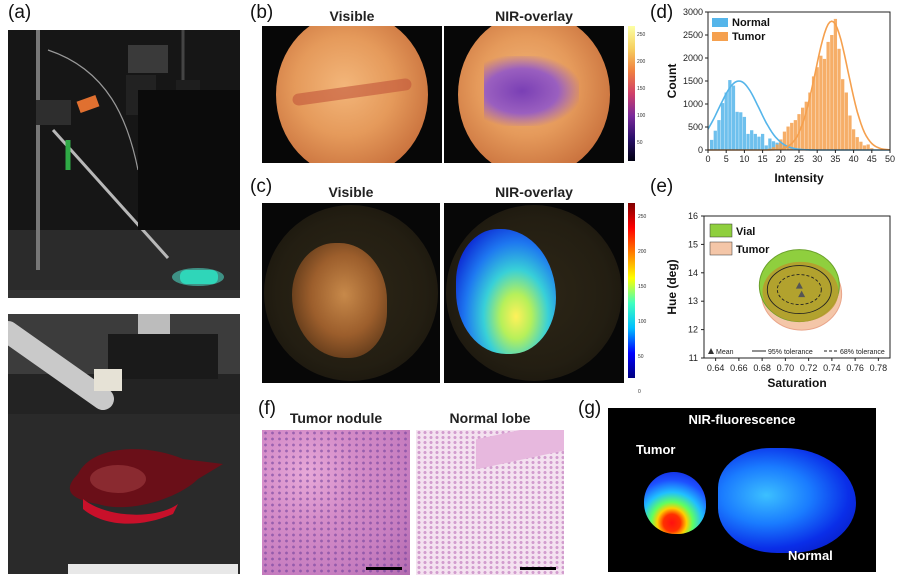 Image resolution: width=898 pixels, height=575 pixels. I want to click on y-tick-label: 11, so click(693, 358).